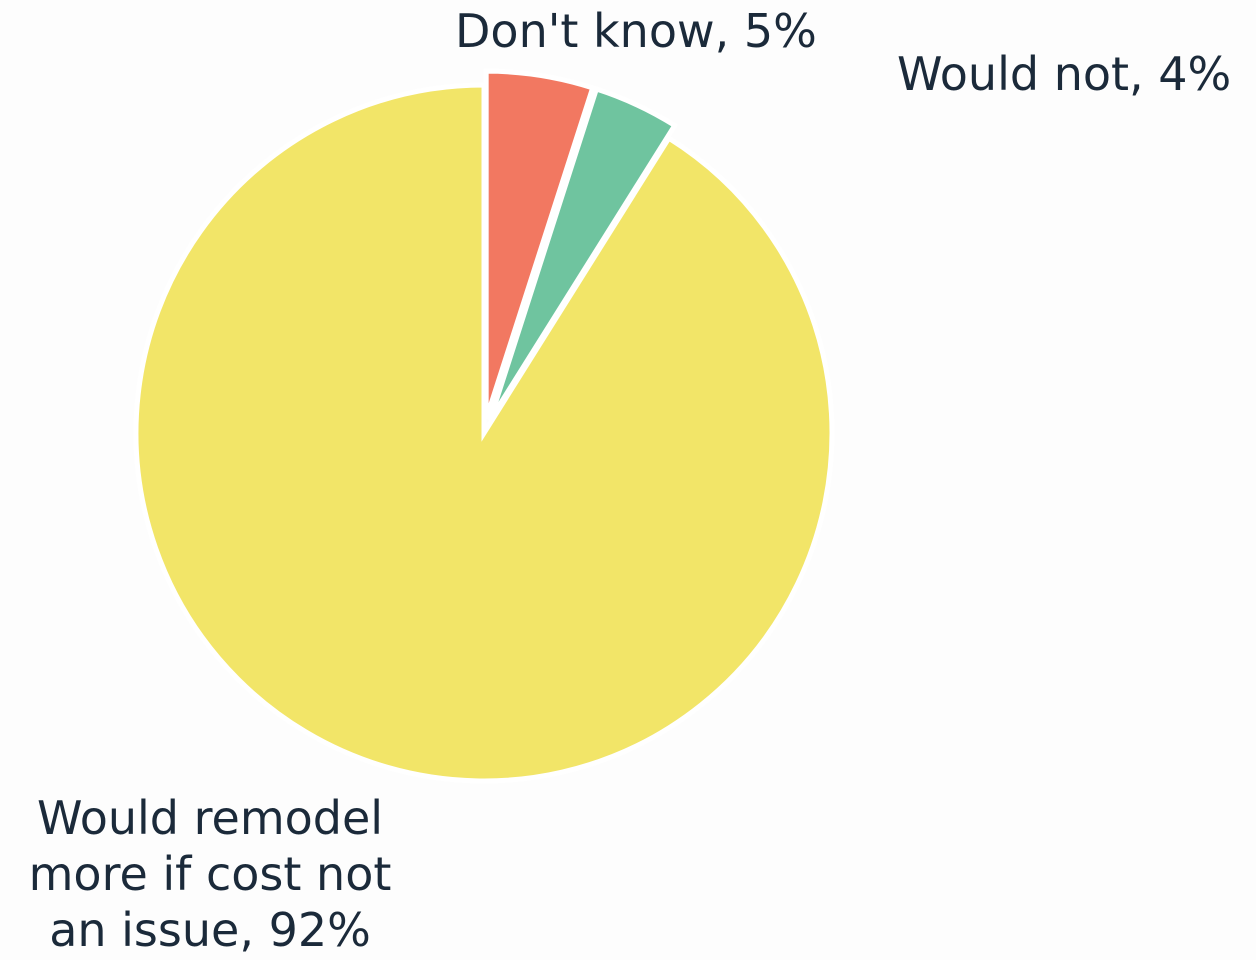 Image resolution: width=1256 pixels, height=960 pixels. What do you see at coordinates (636, 31) in the screenshot?
I see `slice-label-dont-know: Don't know, 5%` at bounding box center [636, 31].